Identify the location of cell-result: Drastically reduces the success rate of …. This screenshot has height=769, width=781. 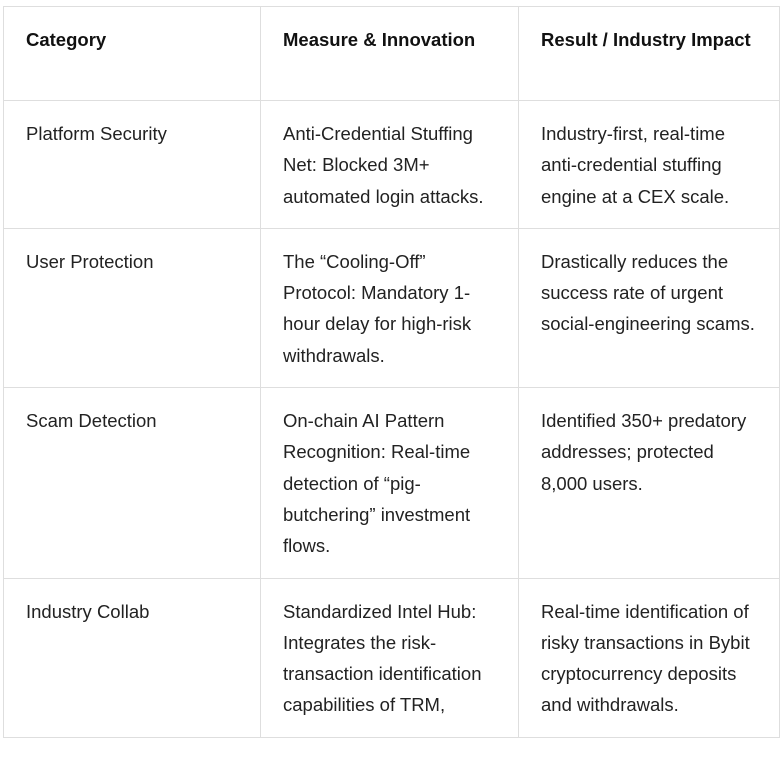
(649, 308).